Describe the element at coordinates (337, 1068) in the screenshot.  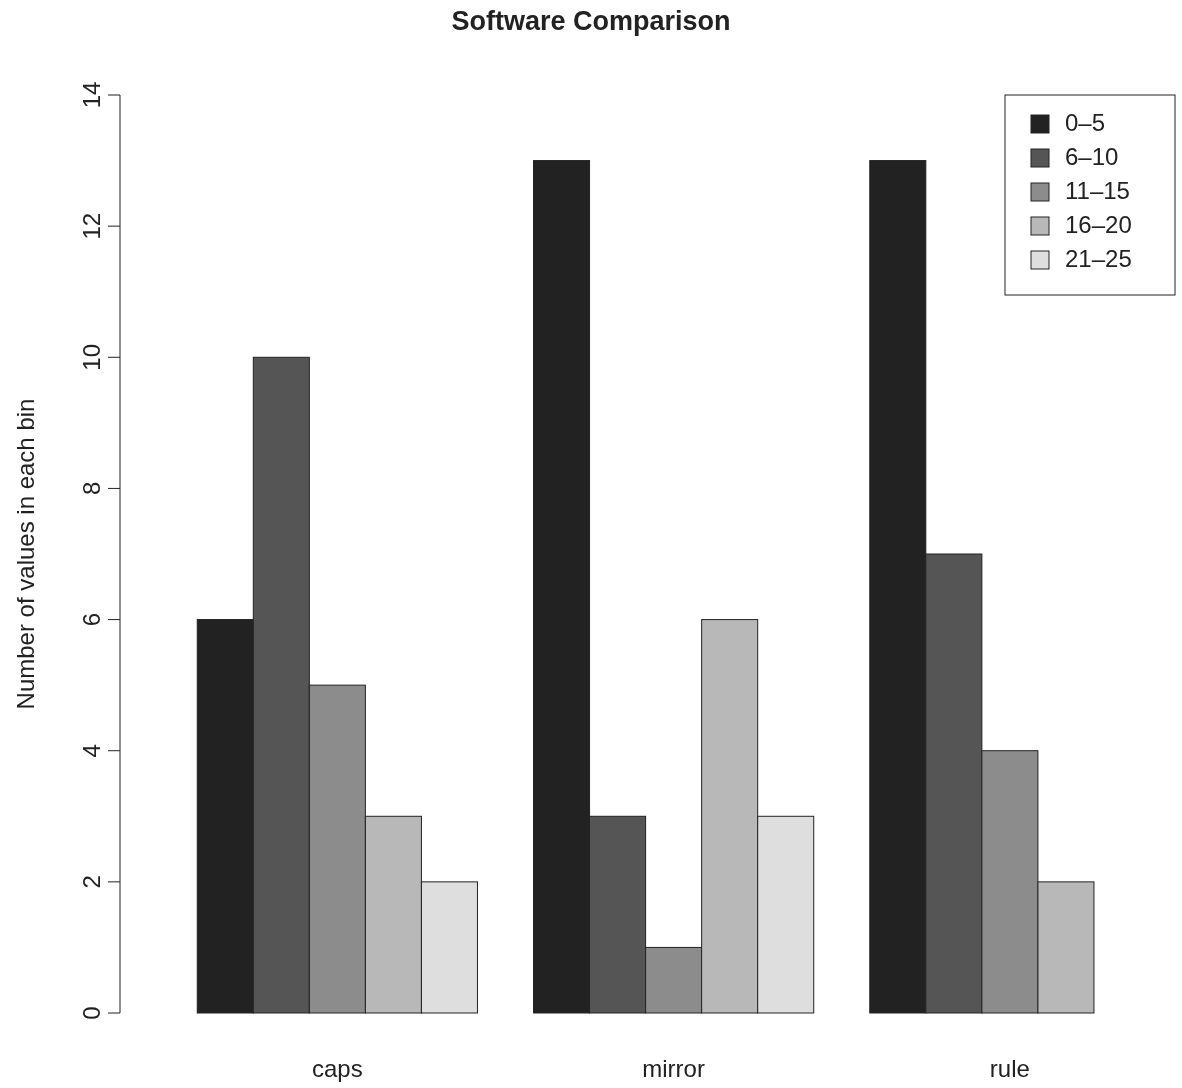
I see `x-tick-label: caps` at that location.